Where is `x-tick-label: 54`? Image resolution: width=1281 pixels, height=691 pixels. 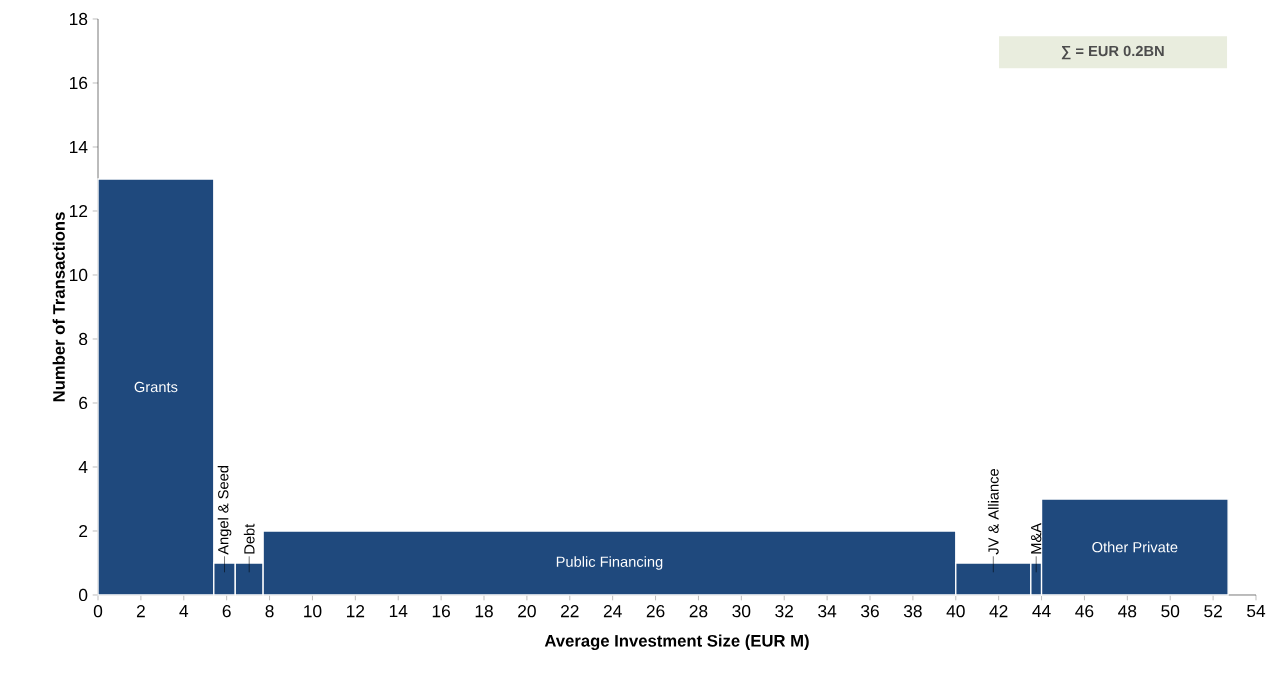
x-tick-label: 54 is located at coordinates (1256, 611).